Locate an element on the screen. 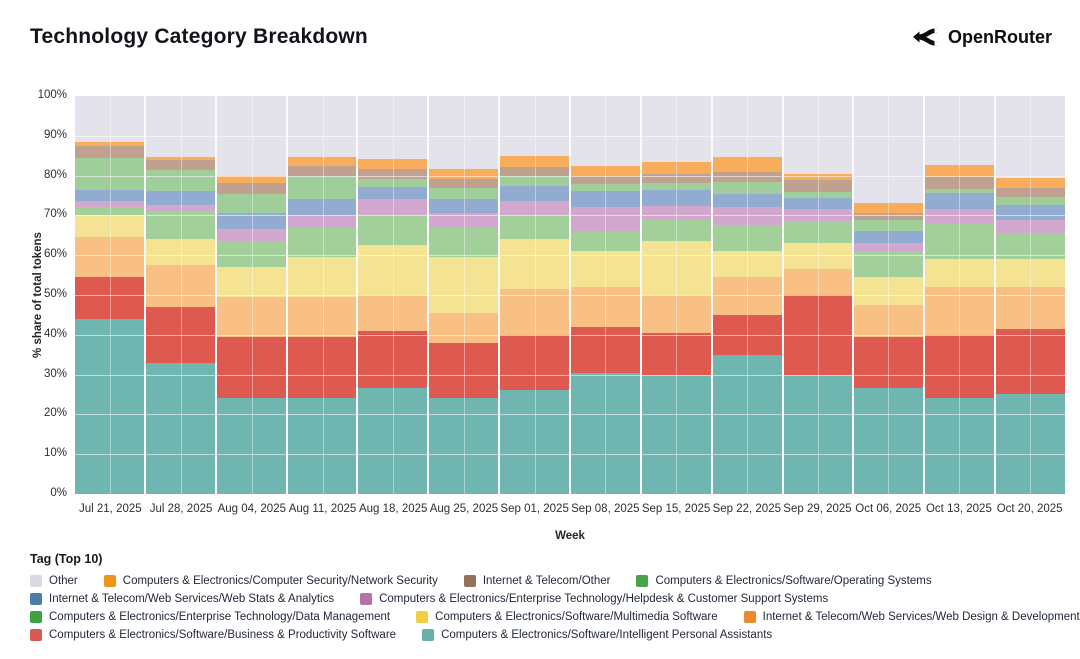  brand-name: OpenRouter is located at coordinates (999, 36).